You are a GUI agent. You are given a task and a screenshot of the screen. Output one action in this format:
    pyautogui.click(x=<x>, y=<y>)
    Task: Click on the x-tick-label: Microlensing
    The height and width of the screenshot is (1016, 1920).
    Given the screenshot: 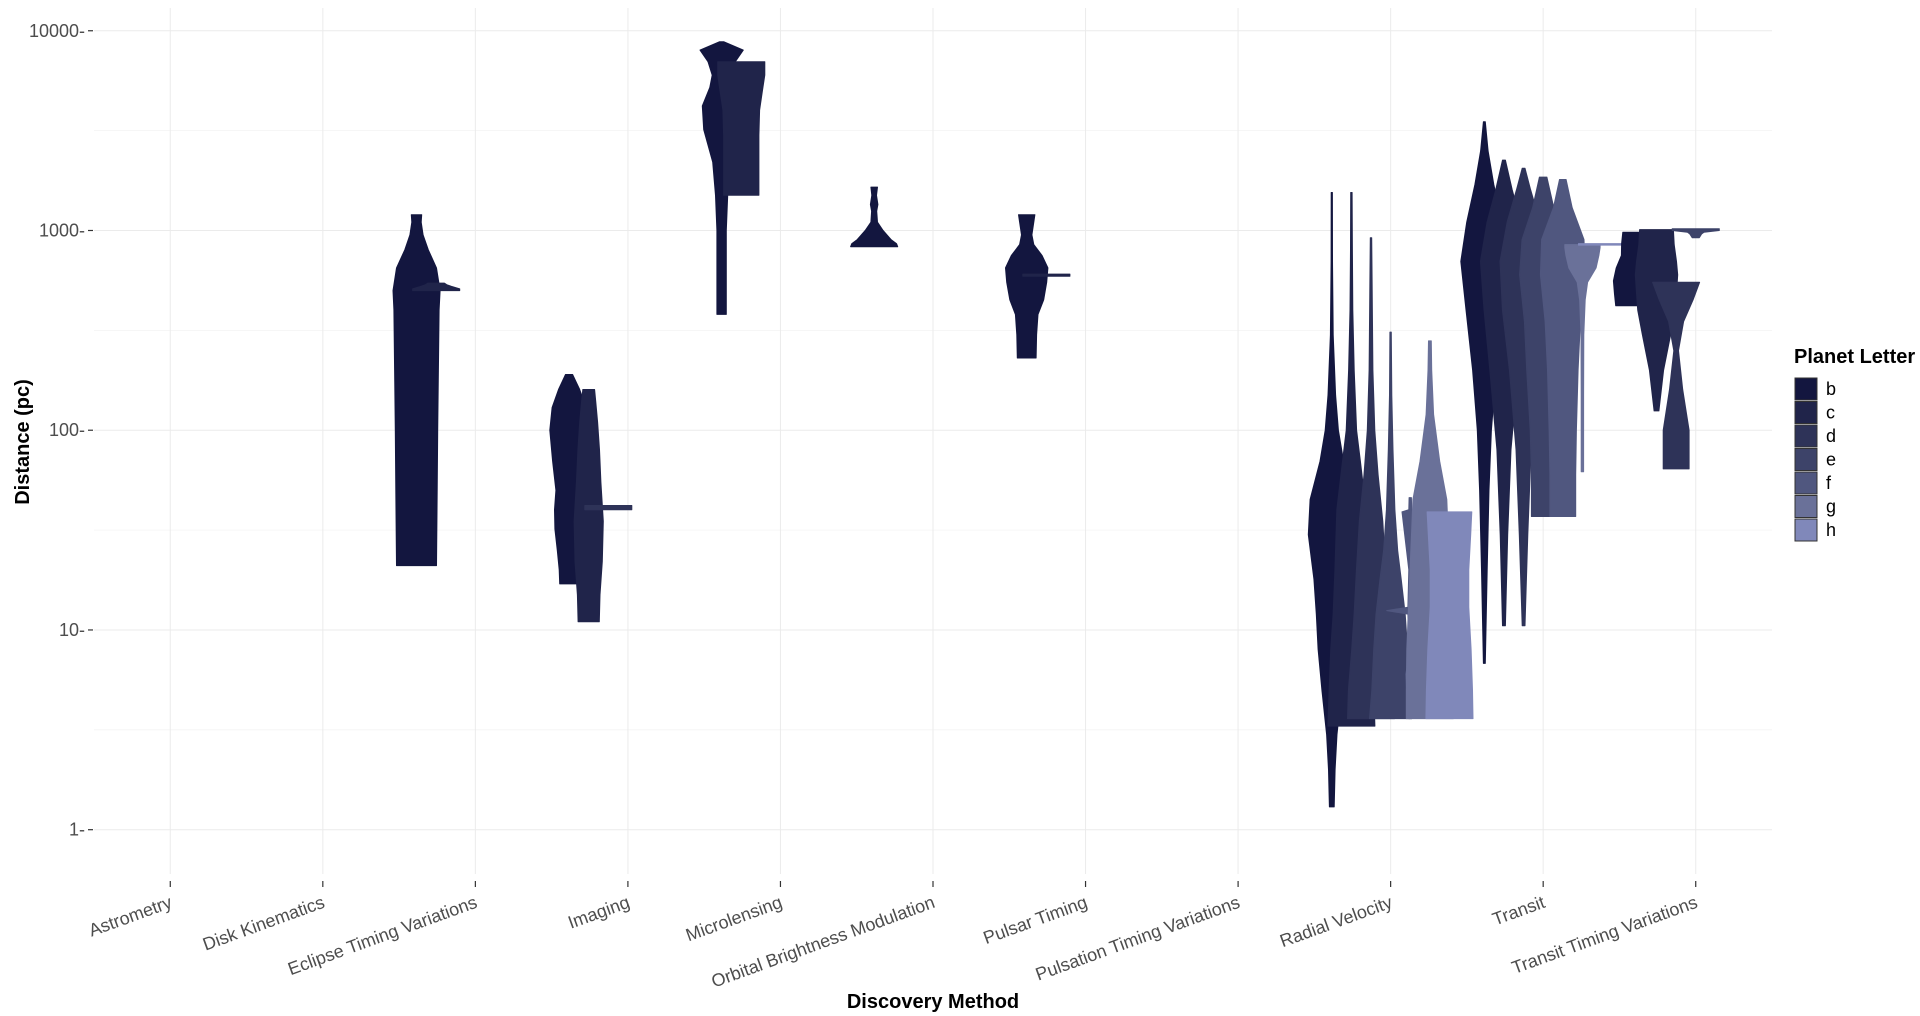 What is the action you would take?
    pyautogui.click(x=734, y=918)
    